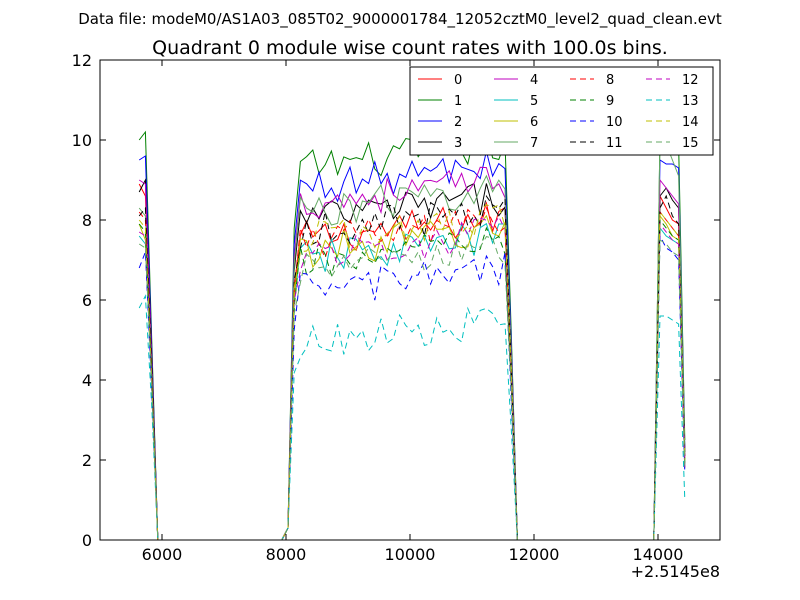 The image size is (800, 600). I want to click on y-tick-label: 8, so click(87, 220).